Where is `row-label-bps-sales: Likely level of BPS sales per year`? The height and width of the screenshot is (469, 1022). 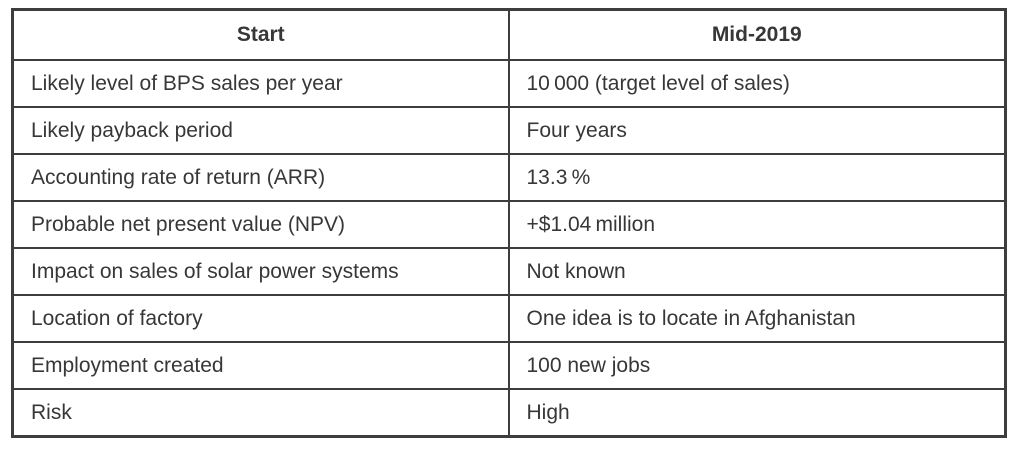 row-label-bps-sales: Likely level of BPS sales per year is located at coordinates (260, 83).